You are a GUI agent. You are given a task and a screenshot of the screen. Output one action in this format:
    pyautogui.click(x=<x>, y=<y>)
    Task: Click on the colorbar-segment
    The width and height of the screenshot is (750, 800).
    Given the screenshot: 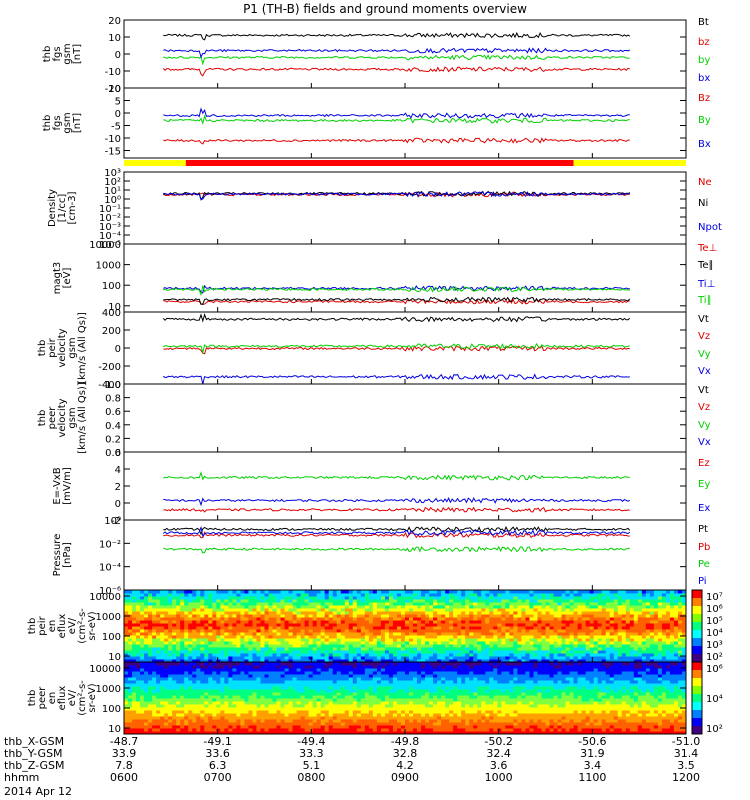 What is the action you would take?
    pyautogui.click(x=697, y=602)
    